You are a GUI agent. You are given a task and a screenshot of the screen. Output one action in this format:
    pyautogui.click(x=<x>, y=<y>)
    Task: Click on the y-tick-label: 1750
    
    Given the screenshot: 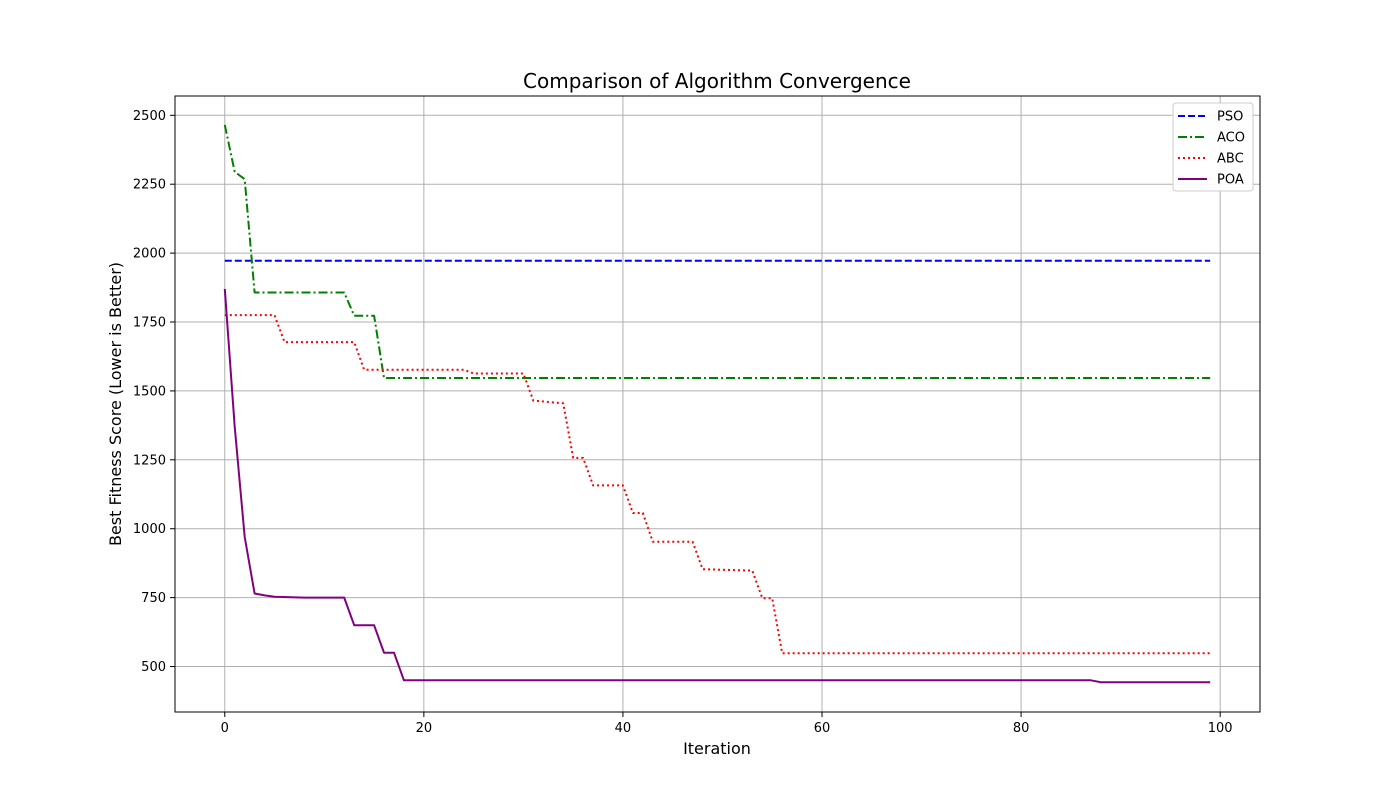 What is the action you would take?
    pyautogui.click(x=149, y=323)
    